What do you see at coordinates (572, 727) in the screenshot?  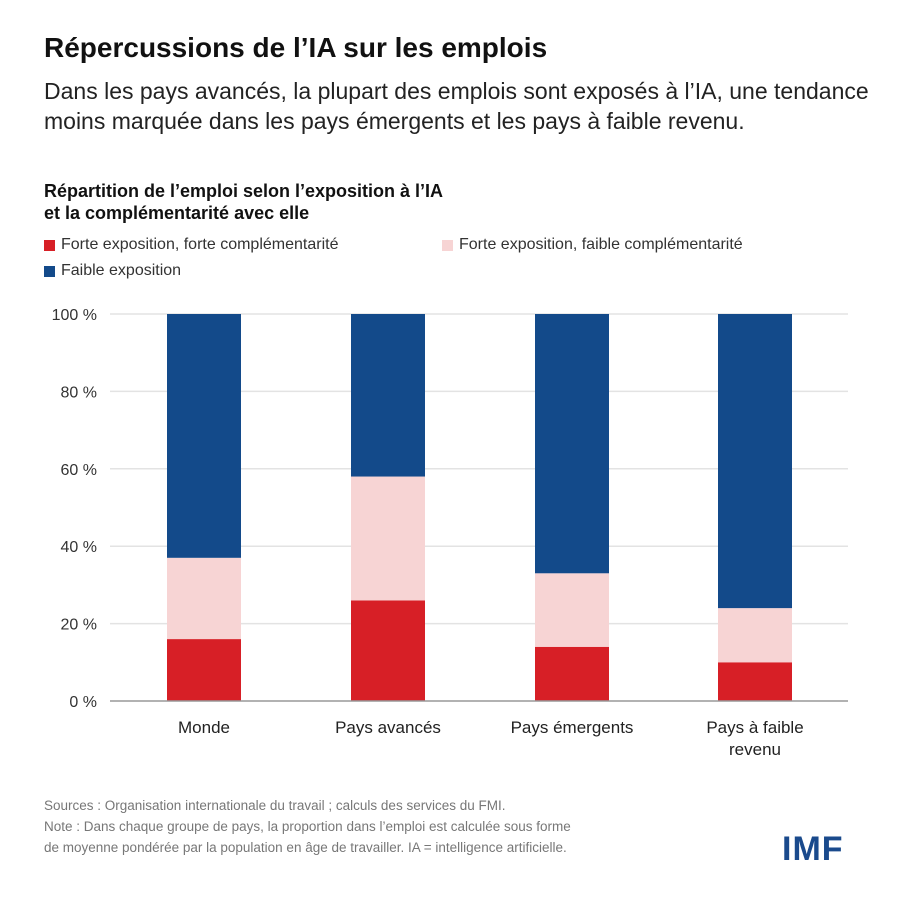 I see `x-tick-label: Pays émergents` at bounding box center [572, 727].